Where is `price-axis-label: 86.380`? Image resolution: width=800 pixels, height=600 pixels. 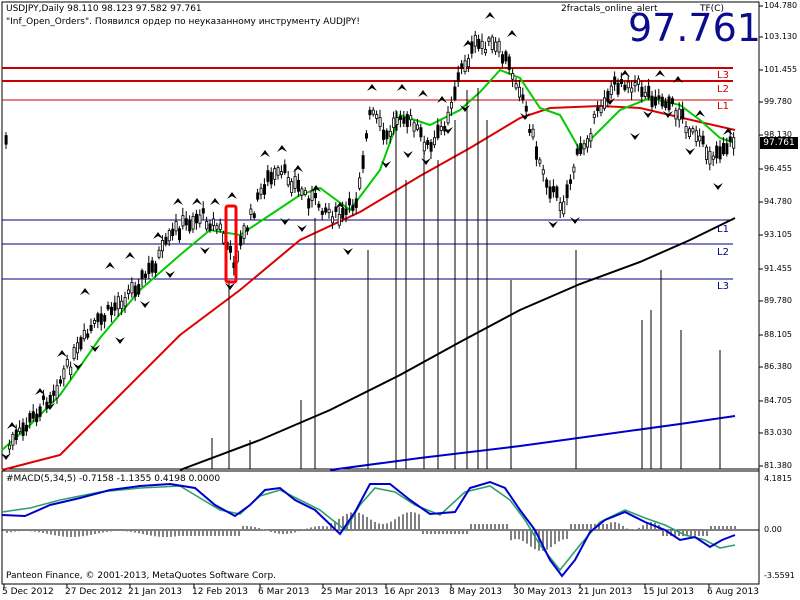
price-axis-label: 86.380 is located at coordinates (778, 366).